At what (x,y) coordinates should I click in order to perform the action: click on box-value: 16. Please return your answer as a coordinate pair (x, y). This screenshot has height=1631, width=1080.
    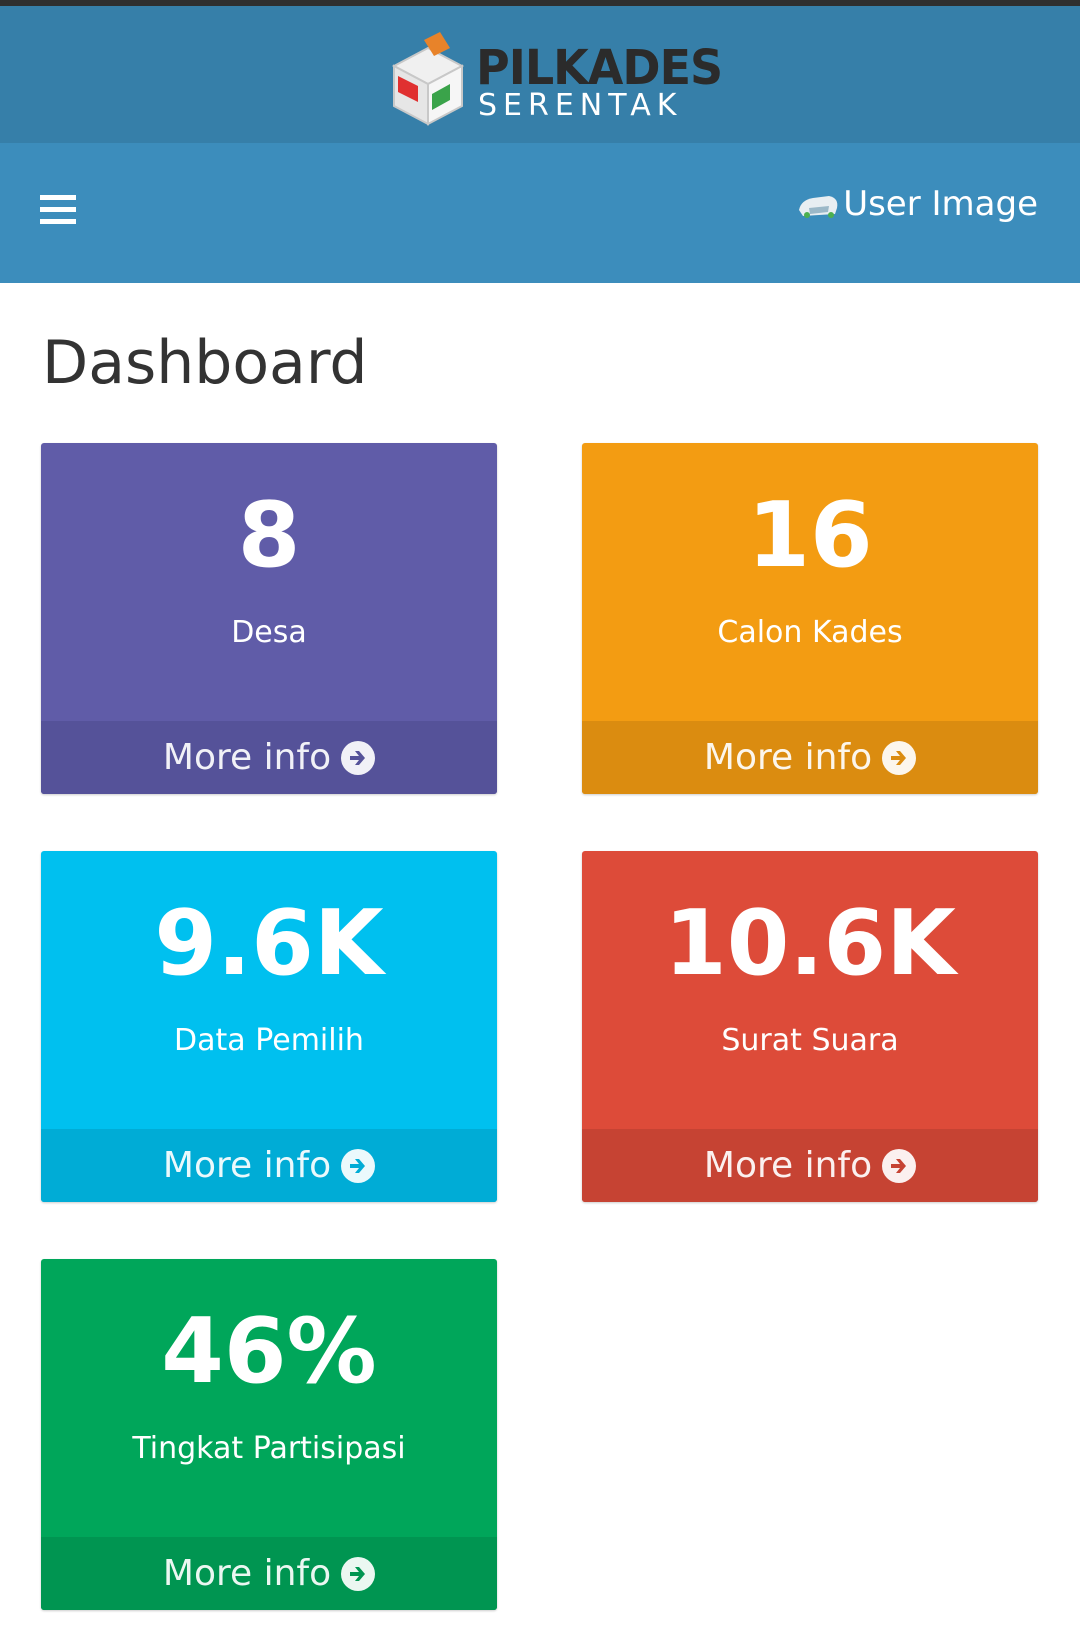
    Looking at the image, I should click on (810, 535).